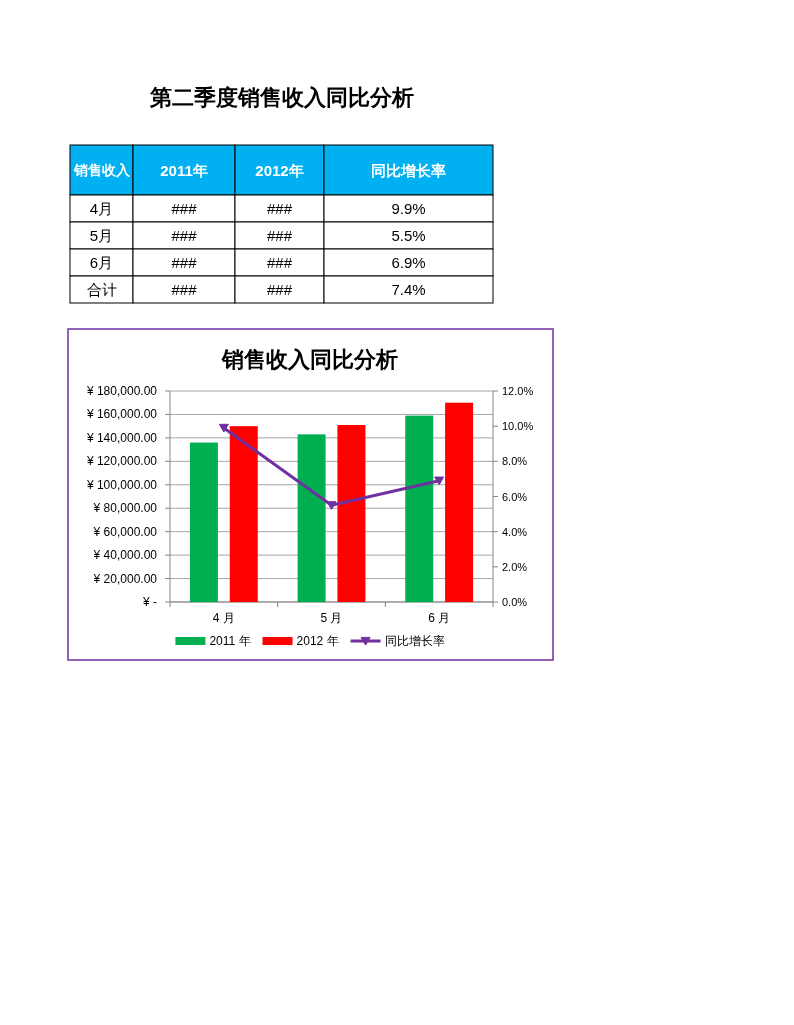 This screenshot has height=1025, width=794. What do you see at coordinates (101, 208) in the screenshot?
I see `cell: 4月` at bounding box center [101, 208].